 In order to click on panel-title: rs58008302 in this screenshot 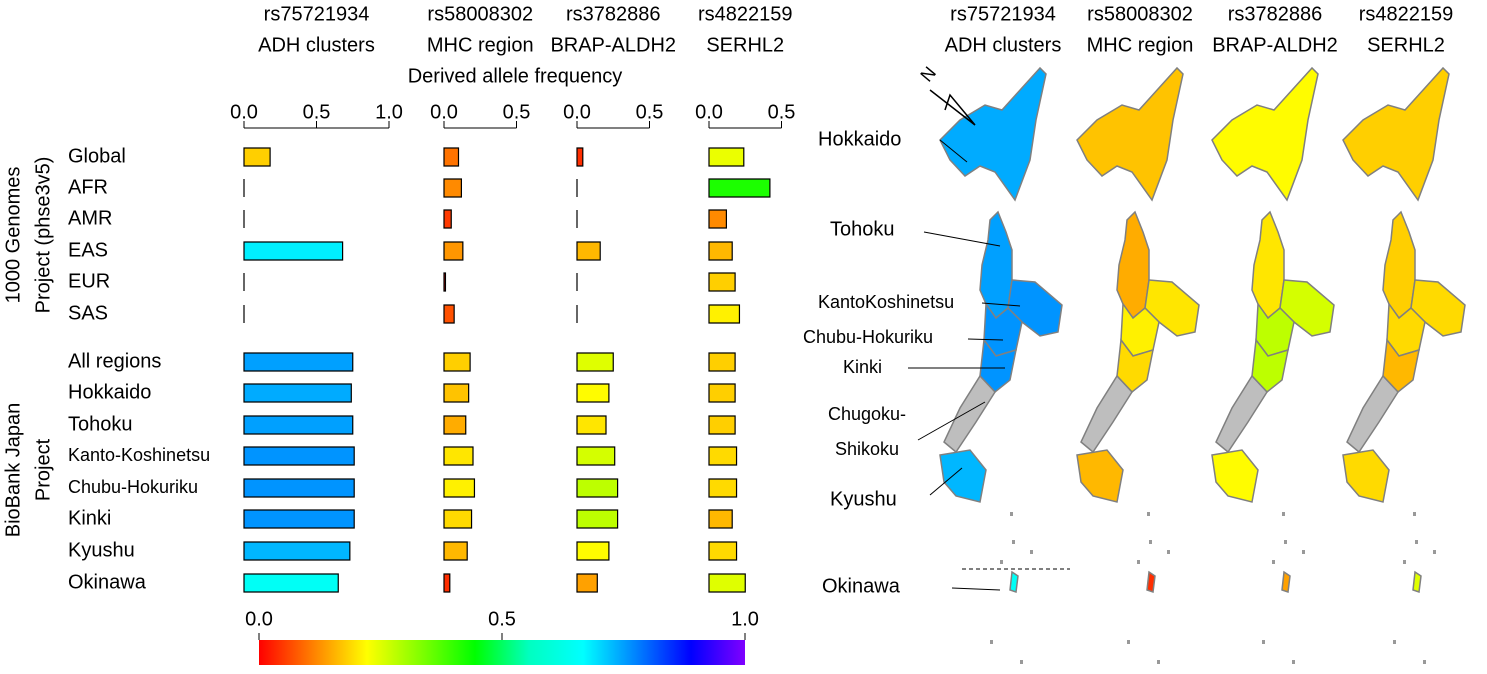, I will do `click(480, 14)`.